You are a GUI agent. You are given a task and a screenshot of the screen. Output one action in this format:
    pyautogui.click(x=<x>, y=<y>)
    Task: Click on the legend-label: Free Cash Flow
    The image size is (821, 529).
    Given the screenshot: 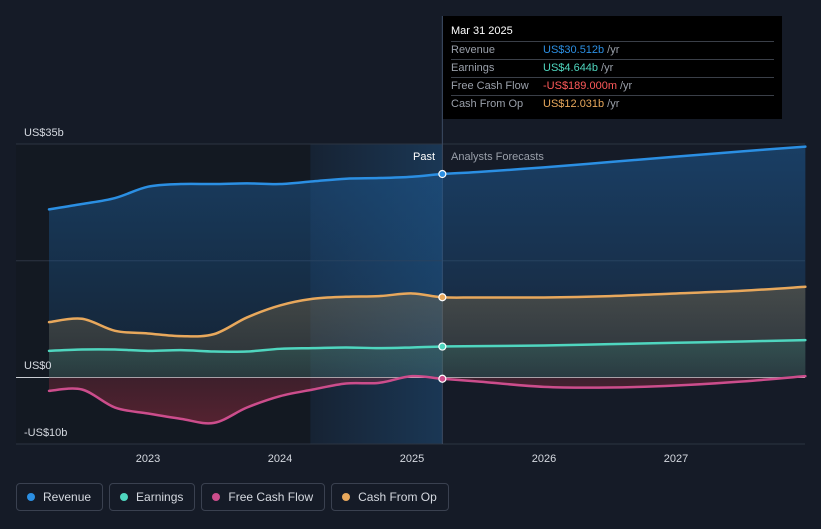 What is the action you would take?
    pyautogui.click(x=271, y=497)
    